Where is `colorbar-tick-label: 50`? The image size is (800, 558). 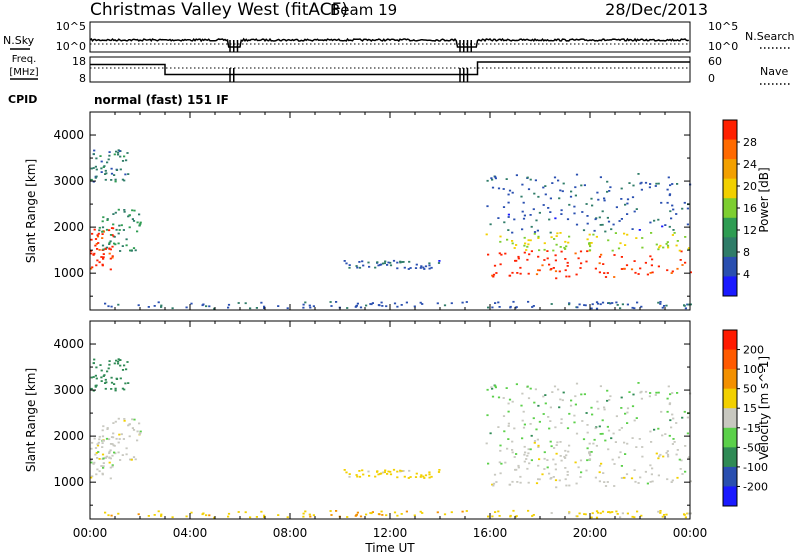 colorbar-tick-label: 50 is located at coordinates (750, 389).